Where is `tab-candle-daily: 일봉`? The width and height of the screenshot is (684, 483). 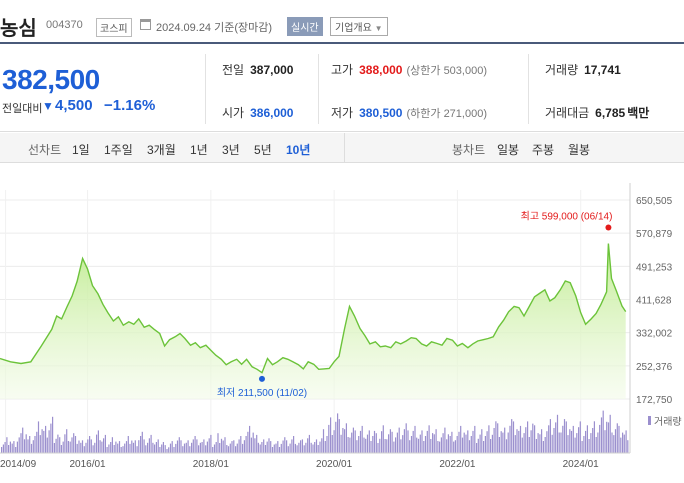
tab-candle-daily: 일봉 is located at coordinates (508, 150).